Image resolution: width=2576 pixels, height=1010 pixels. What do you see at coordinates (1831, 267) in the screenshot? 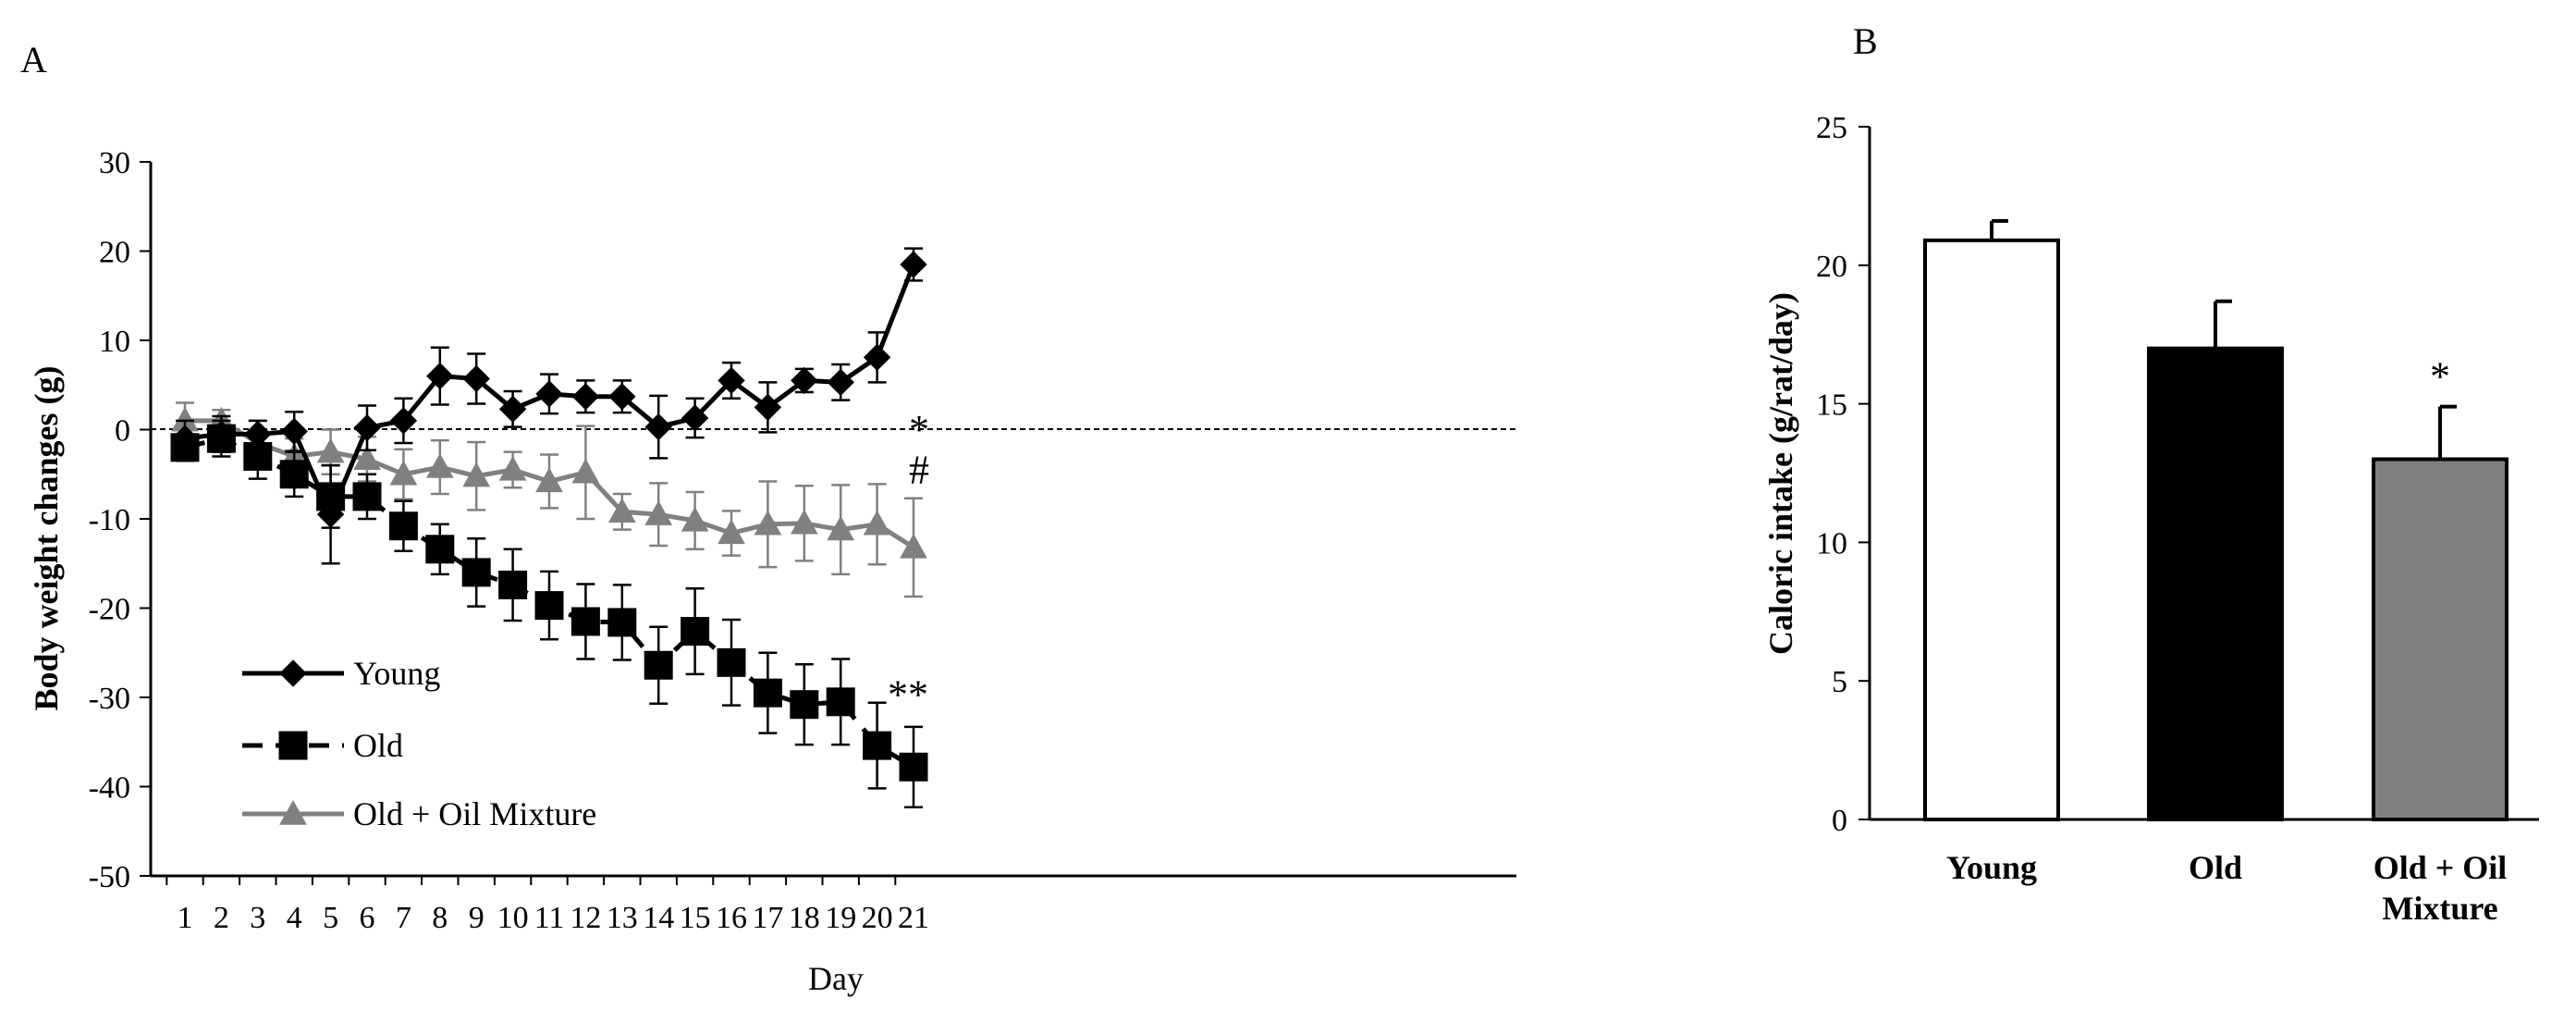
I see `panel-b-y-tick-label: 20` at bounding box center [1831, 267].